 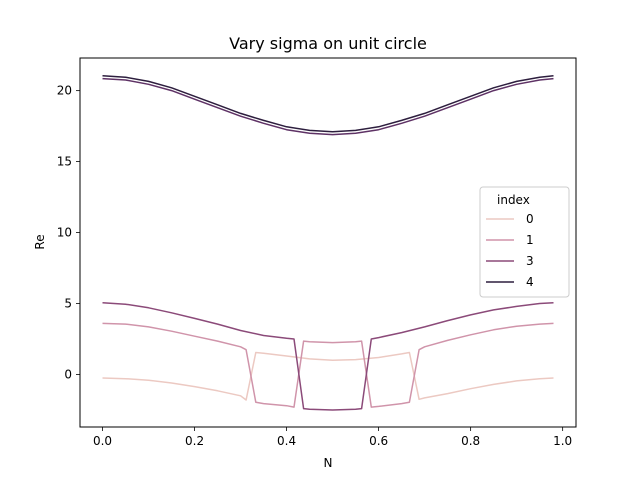 What do you see at coordinates (68, 374) in the screenshot?
I see `y-tick-label: 0` at bounding box center [68, 374].